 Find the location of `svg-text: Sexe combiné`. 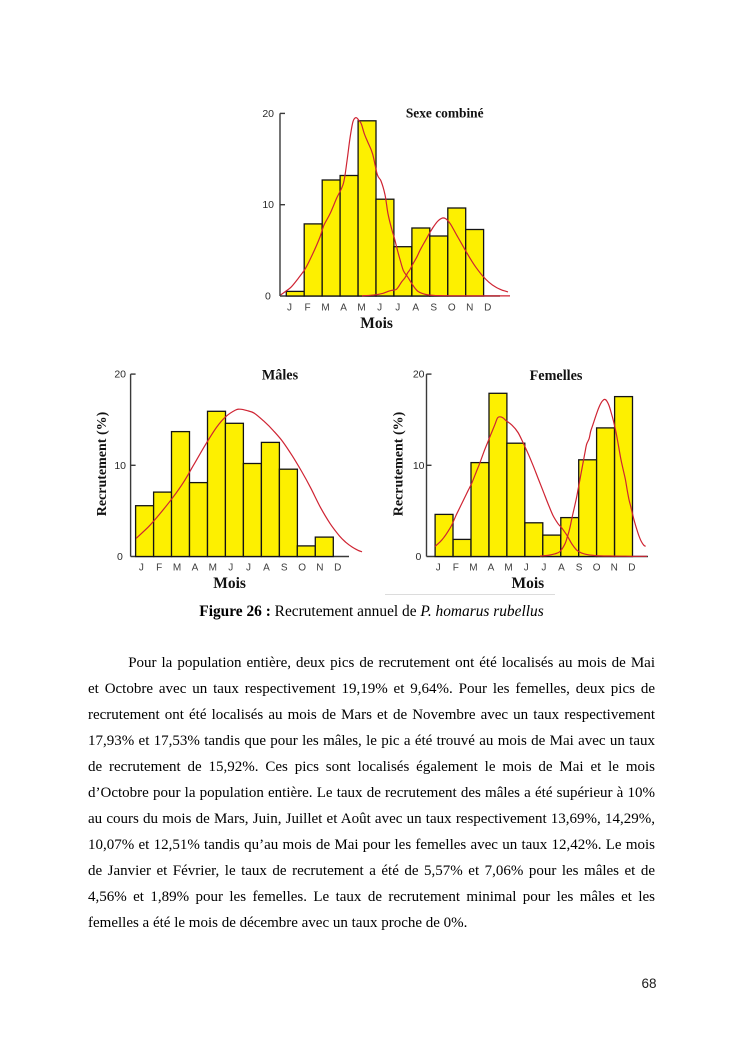

svg-text: Sexe combiné is located at coordinates (445, 113).